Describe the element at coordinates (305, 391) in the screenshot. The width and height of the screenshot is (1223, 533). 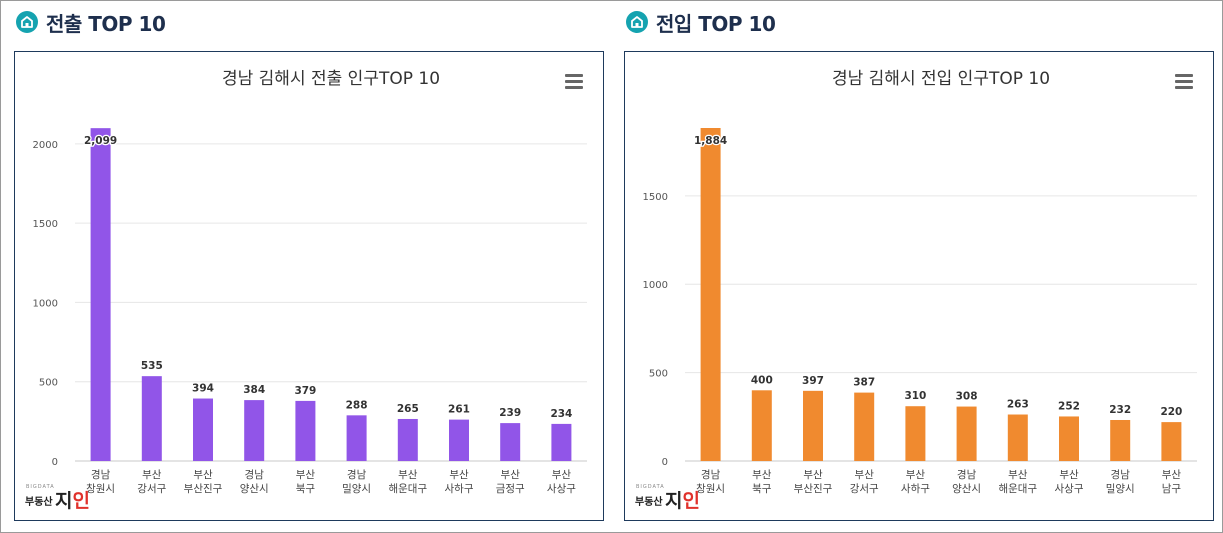
I see `data-label: 379` at that location.